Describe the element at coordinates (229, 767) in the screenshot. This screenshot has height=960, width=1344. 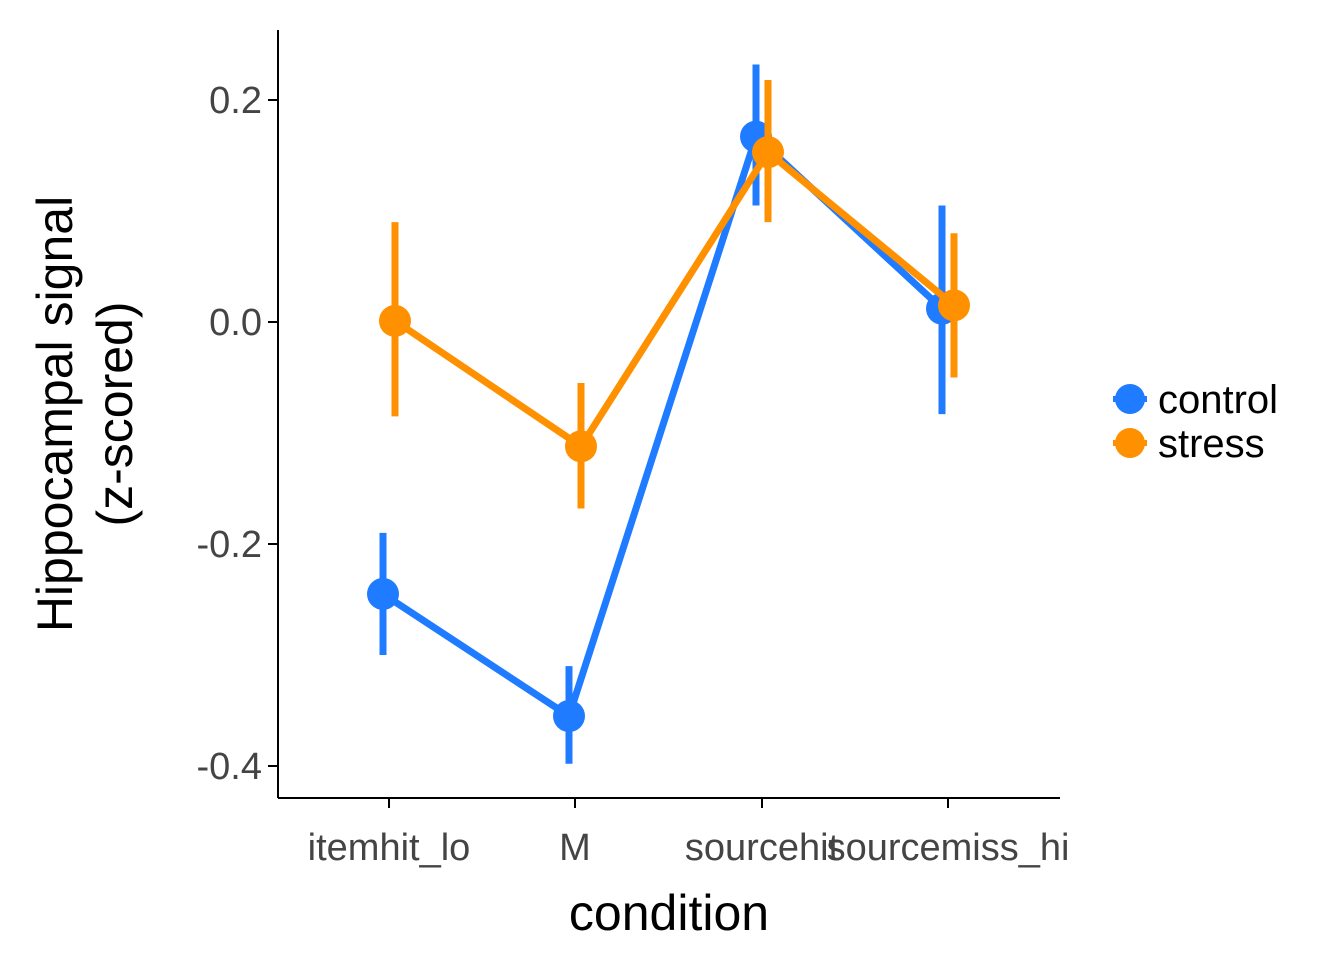
I see `y-tick-label: -0.4` at that location.